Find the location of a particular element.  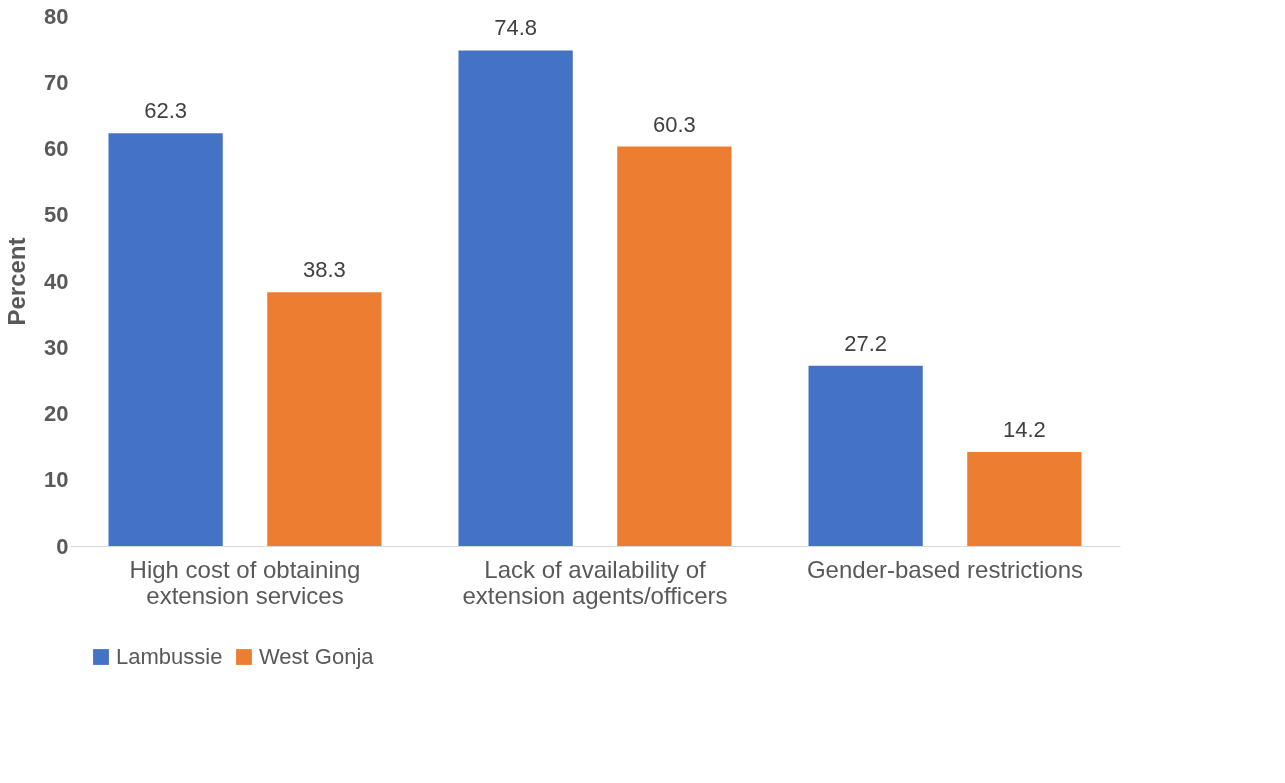

x-tick-label: High cost of obtaining extension services is located at coordinates (245, 582).